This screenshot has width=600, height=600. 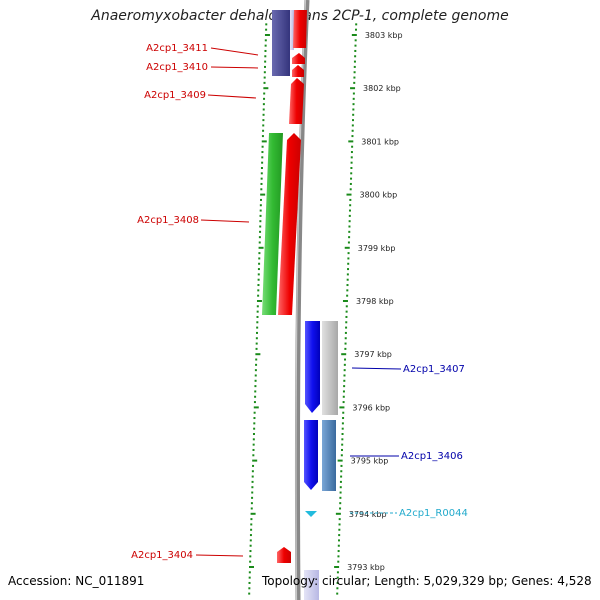 I want to click on scale-label-3799: 3799 kbp, so click(x=377, y=248).